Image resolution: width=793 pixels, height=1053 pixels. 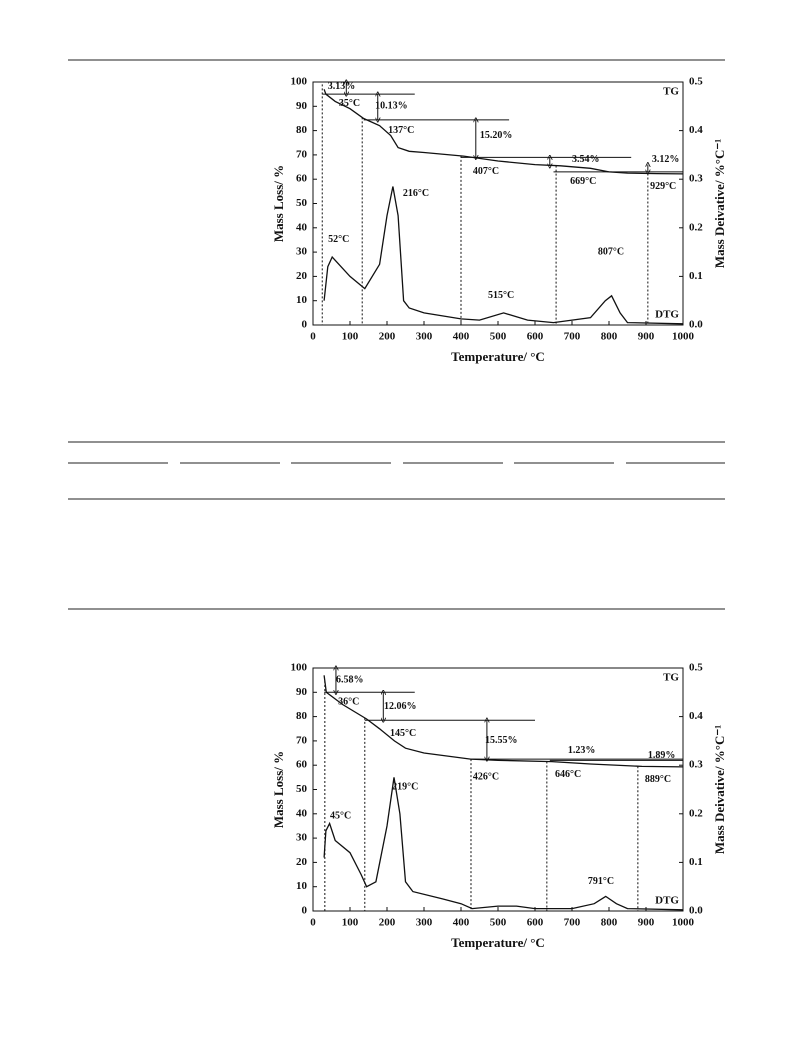 I want to click on y2-tick-label: 0.4, so click(x=696, y=130).